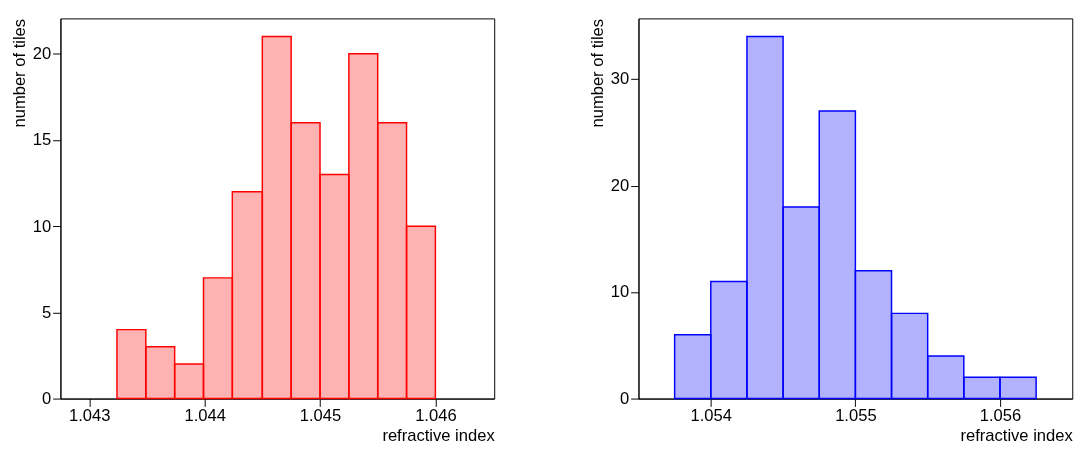 This screenshot has width=1083, height=450. I want to click on x-tick-label: 1.055, so click(856, 416).